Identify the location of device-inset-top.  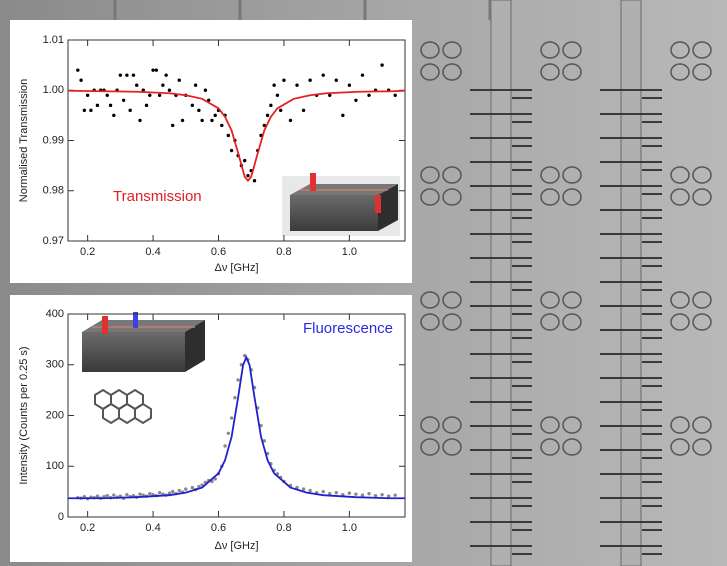
(341, 204).